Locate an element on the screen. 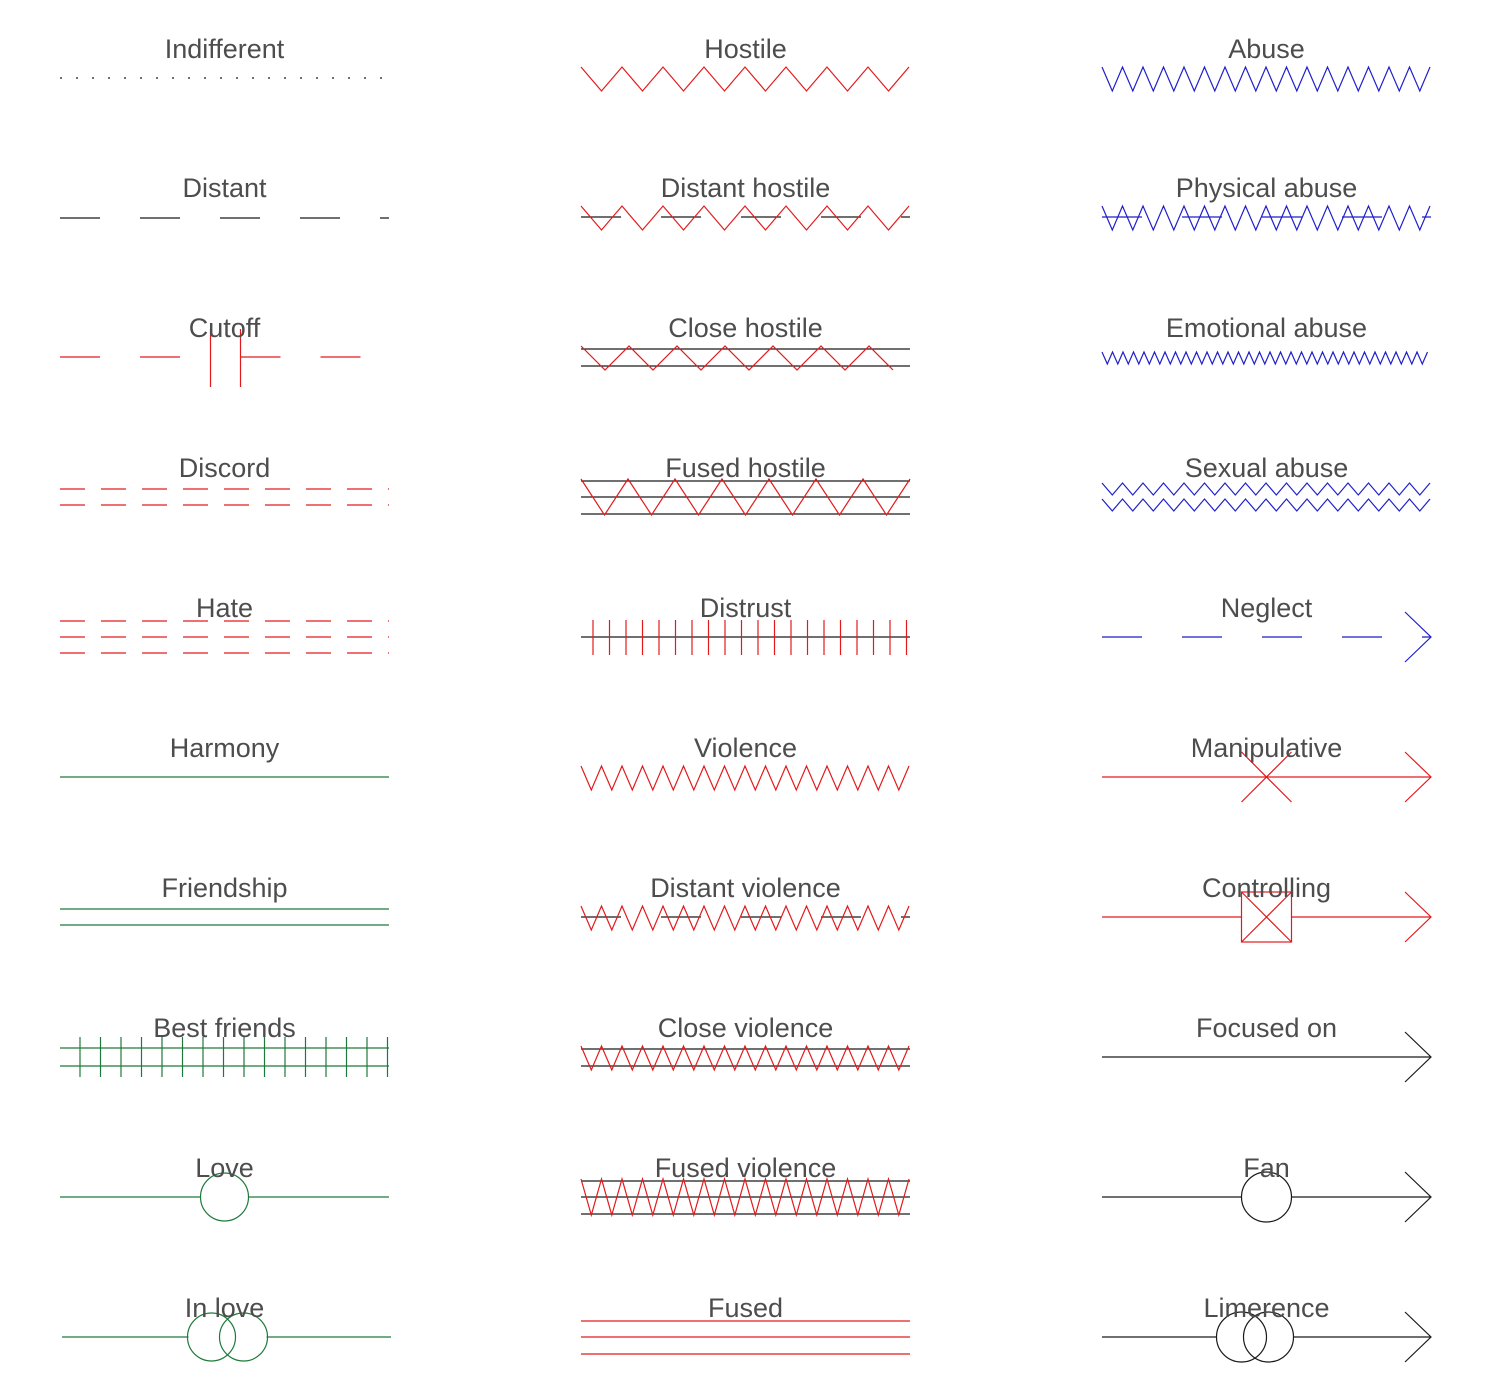 The width and height of the screenshot is (1500, 1400). distrust-line is located at coordinates (745, 637).